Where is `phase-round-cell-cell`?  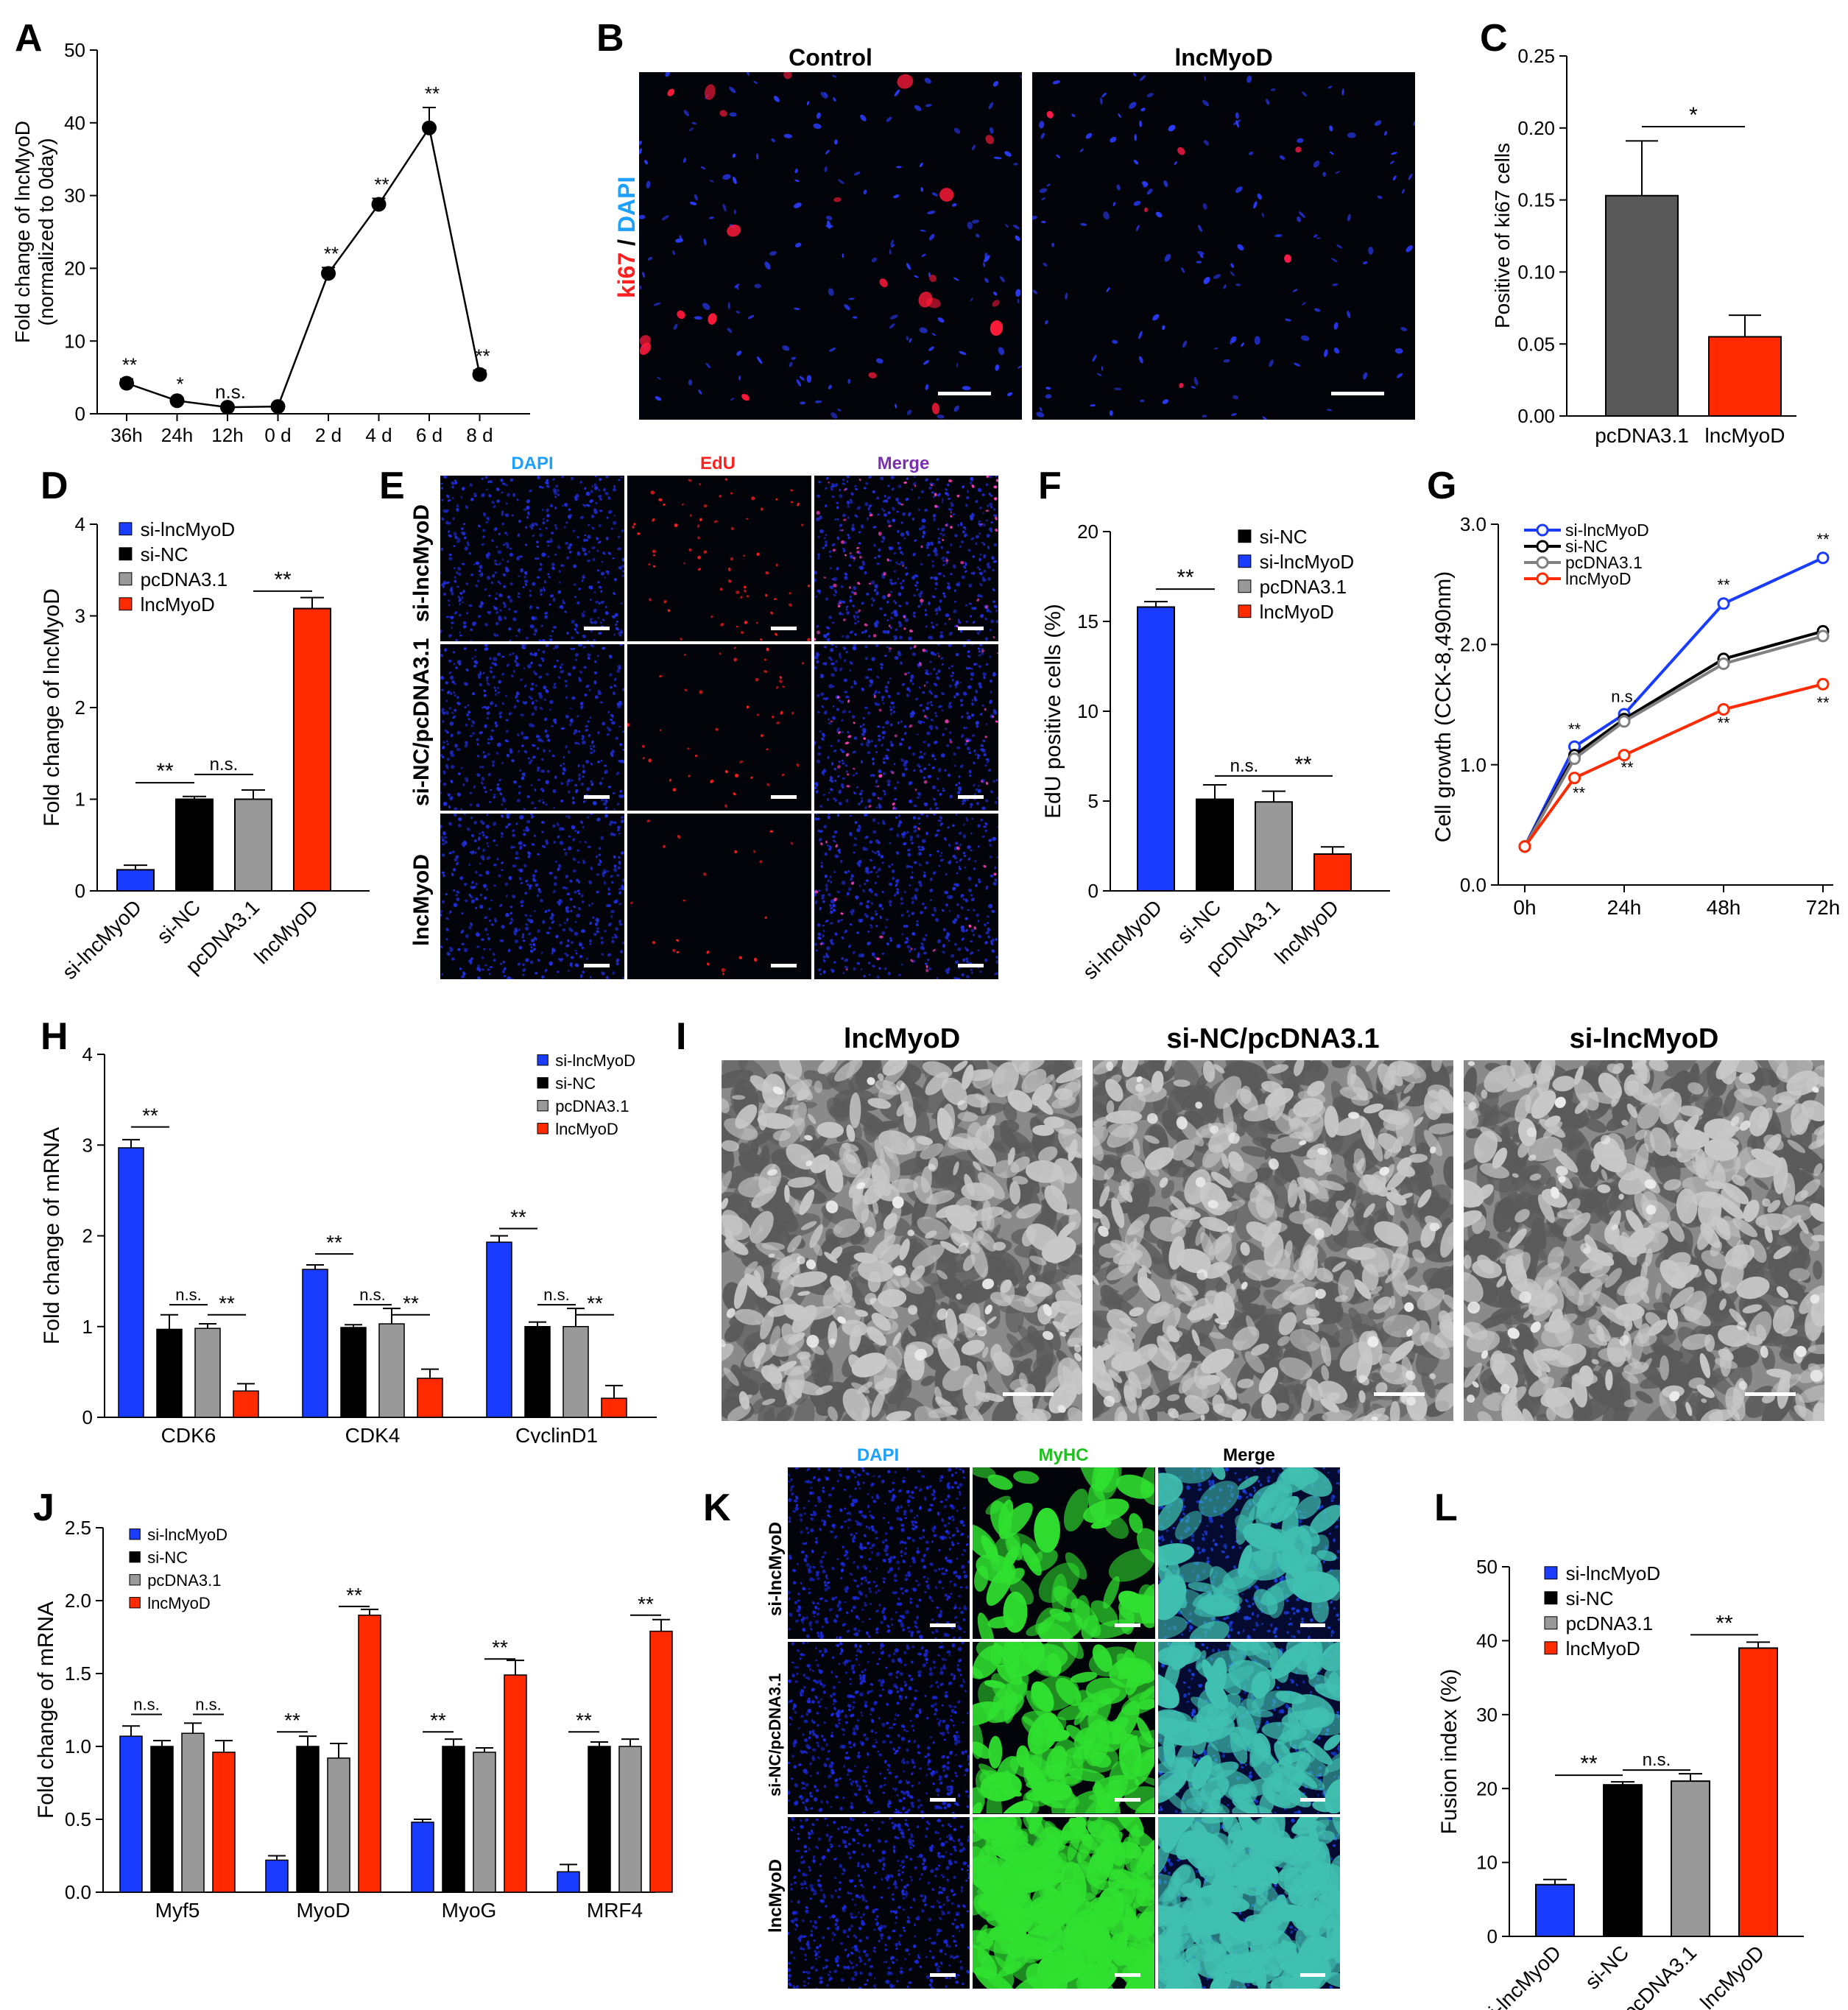
phase-round-cell-cell is located at coordinates (912, 1310).